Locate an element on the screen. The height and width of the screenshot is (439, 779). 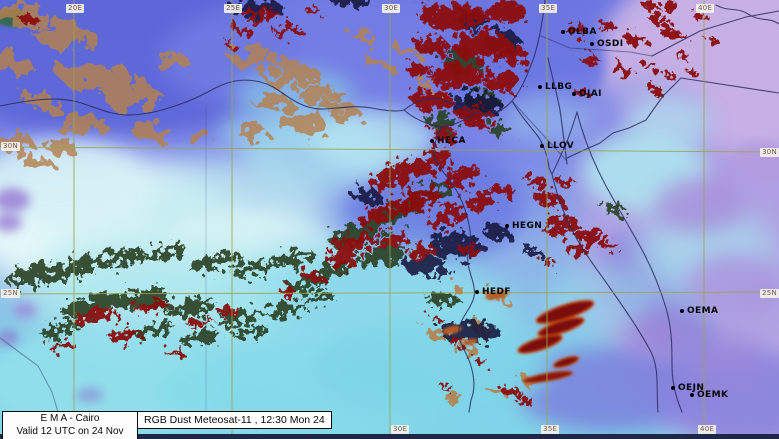
station-llbg: LLBG is located at coordinates (555, 87).